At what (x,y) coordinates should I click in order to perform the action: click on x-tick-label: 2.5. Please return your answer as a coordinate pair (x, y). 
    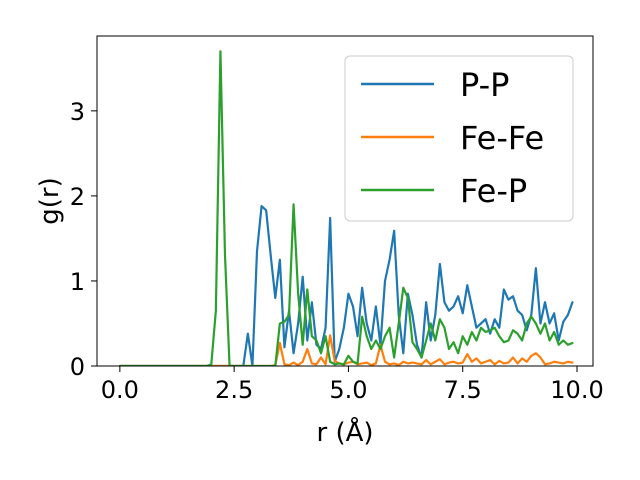
    Looking at the image, I should click on (234, 390).